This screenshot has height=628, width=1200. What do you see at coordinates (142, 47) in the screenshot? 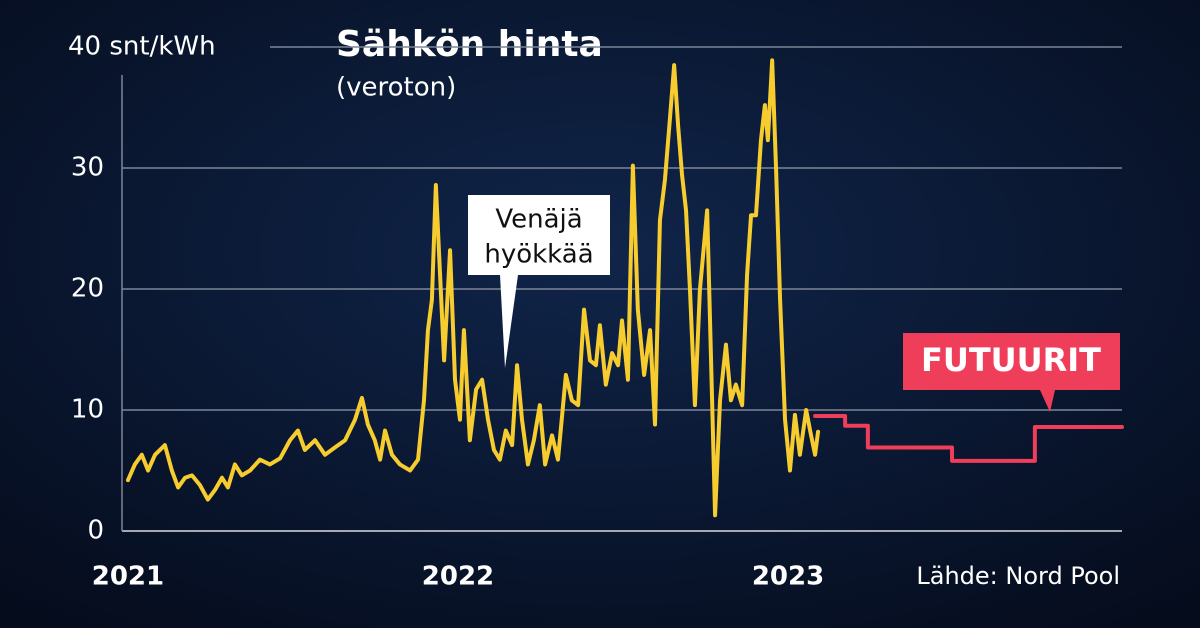
I see `y-tick-label: 40 snt/kWh` at bounding box center [142, 47].